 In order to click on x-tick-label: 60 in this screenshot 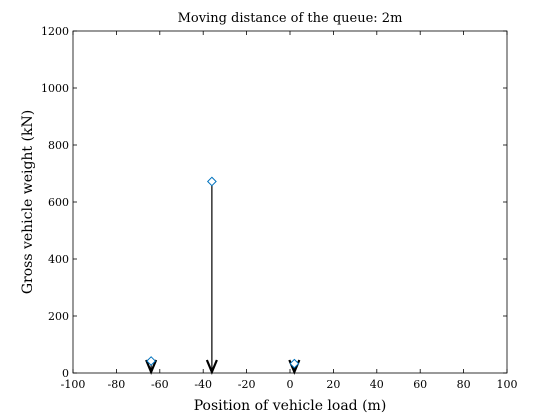, I will do `click(420, 384)`.